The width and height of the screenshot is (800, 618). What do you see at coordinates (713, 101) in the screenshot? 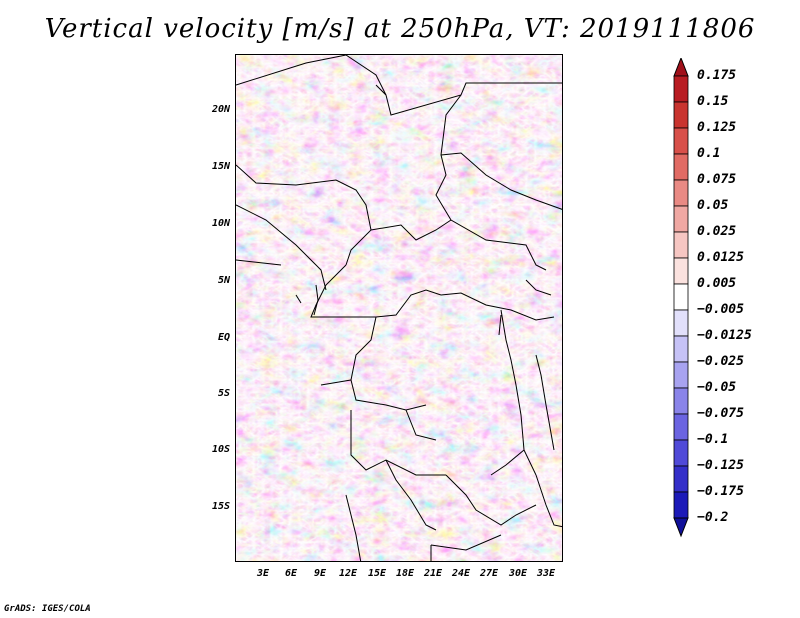
I see `colorbar-tick-label: 0.15` at bounding box center [713, 101].